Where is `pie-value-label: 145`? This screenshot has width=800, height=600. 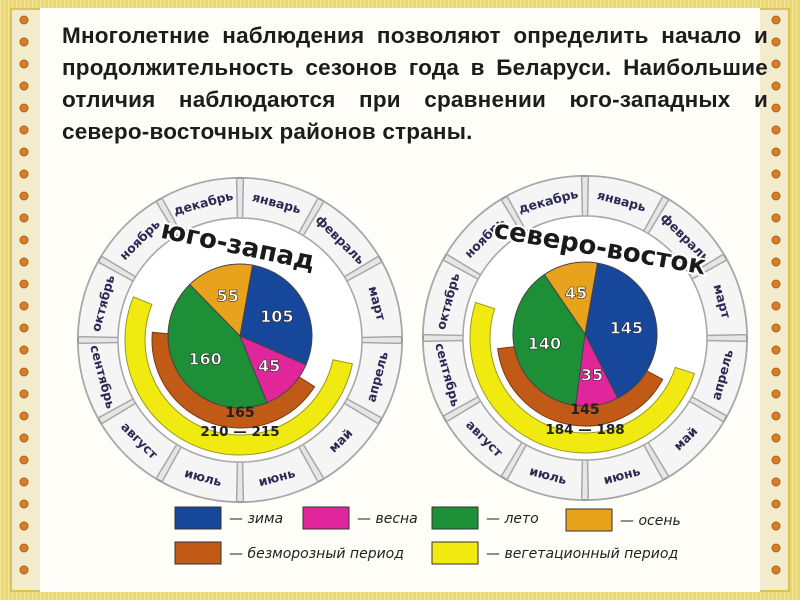
pie-value-label: 145 is located at coordinates (626, 327).